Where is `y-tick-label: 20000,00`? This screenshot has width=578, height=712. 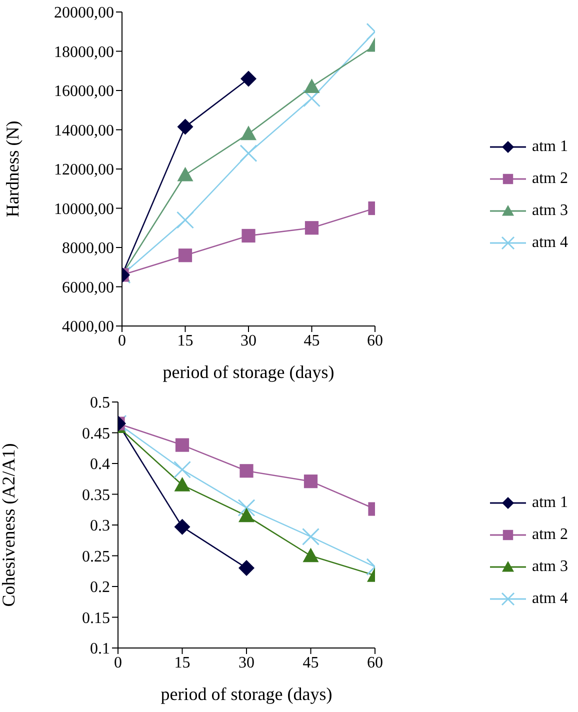
y-tick-label: 20000,00 is located at coordinates (84, 13).